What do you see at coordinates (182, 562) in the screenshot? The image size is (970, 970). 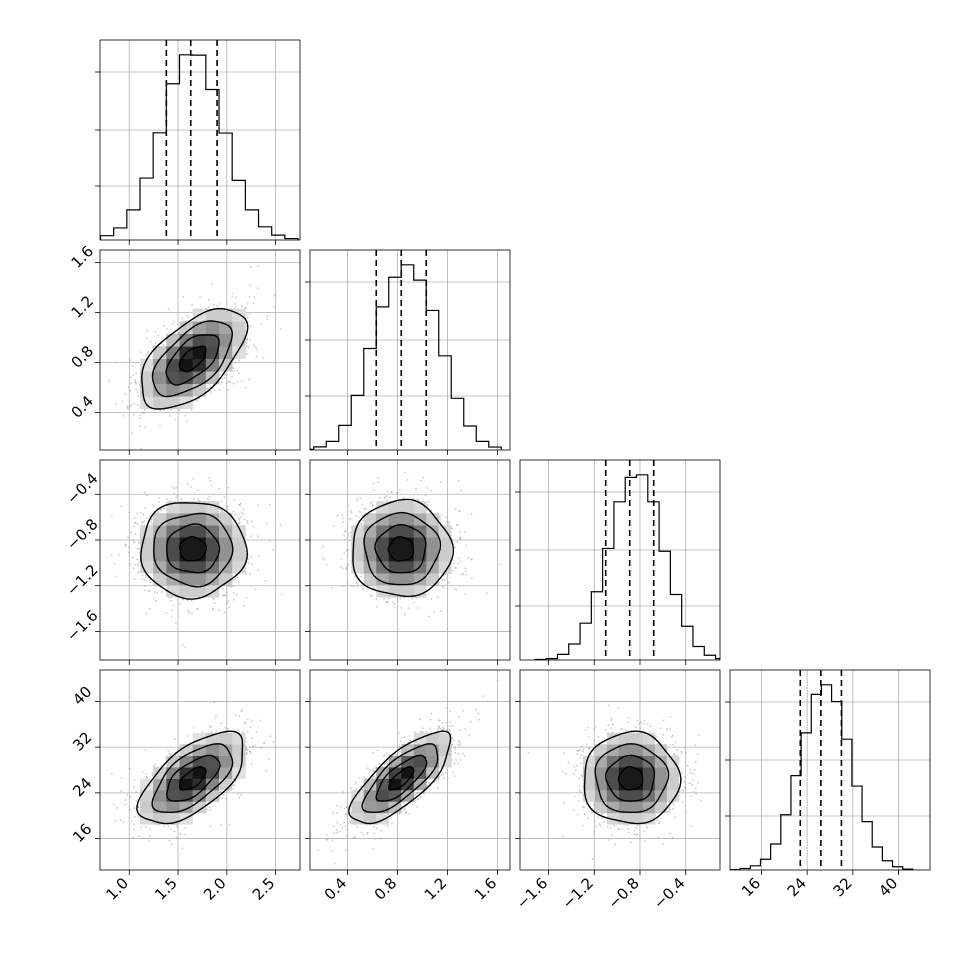 I see `scatter-panel-0-2: −1.6 −1.2 −0.8 −0.4` at bounding box center [182, 562].